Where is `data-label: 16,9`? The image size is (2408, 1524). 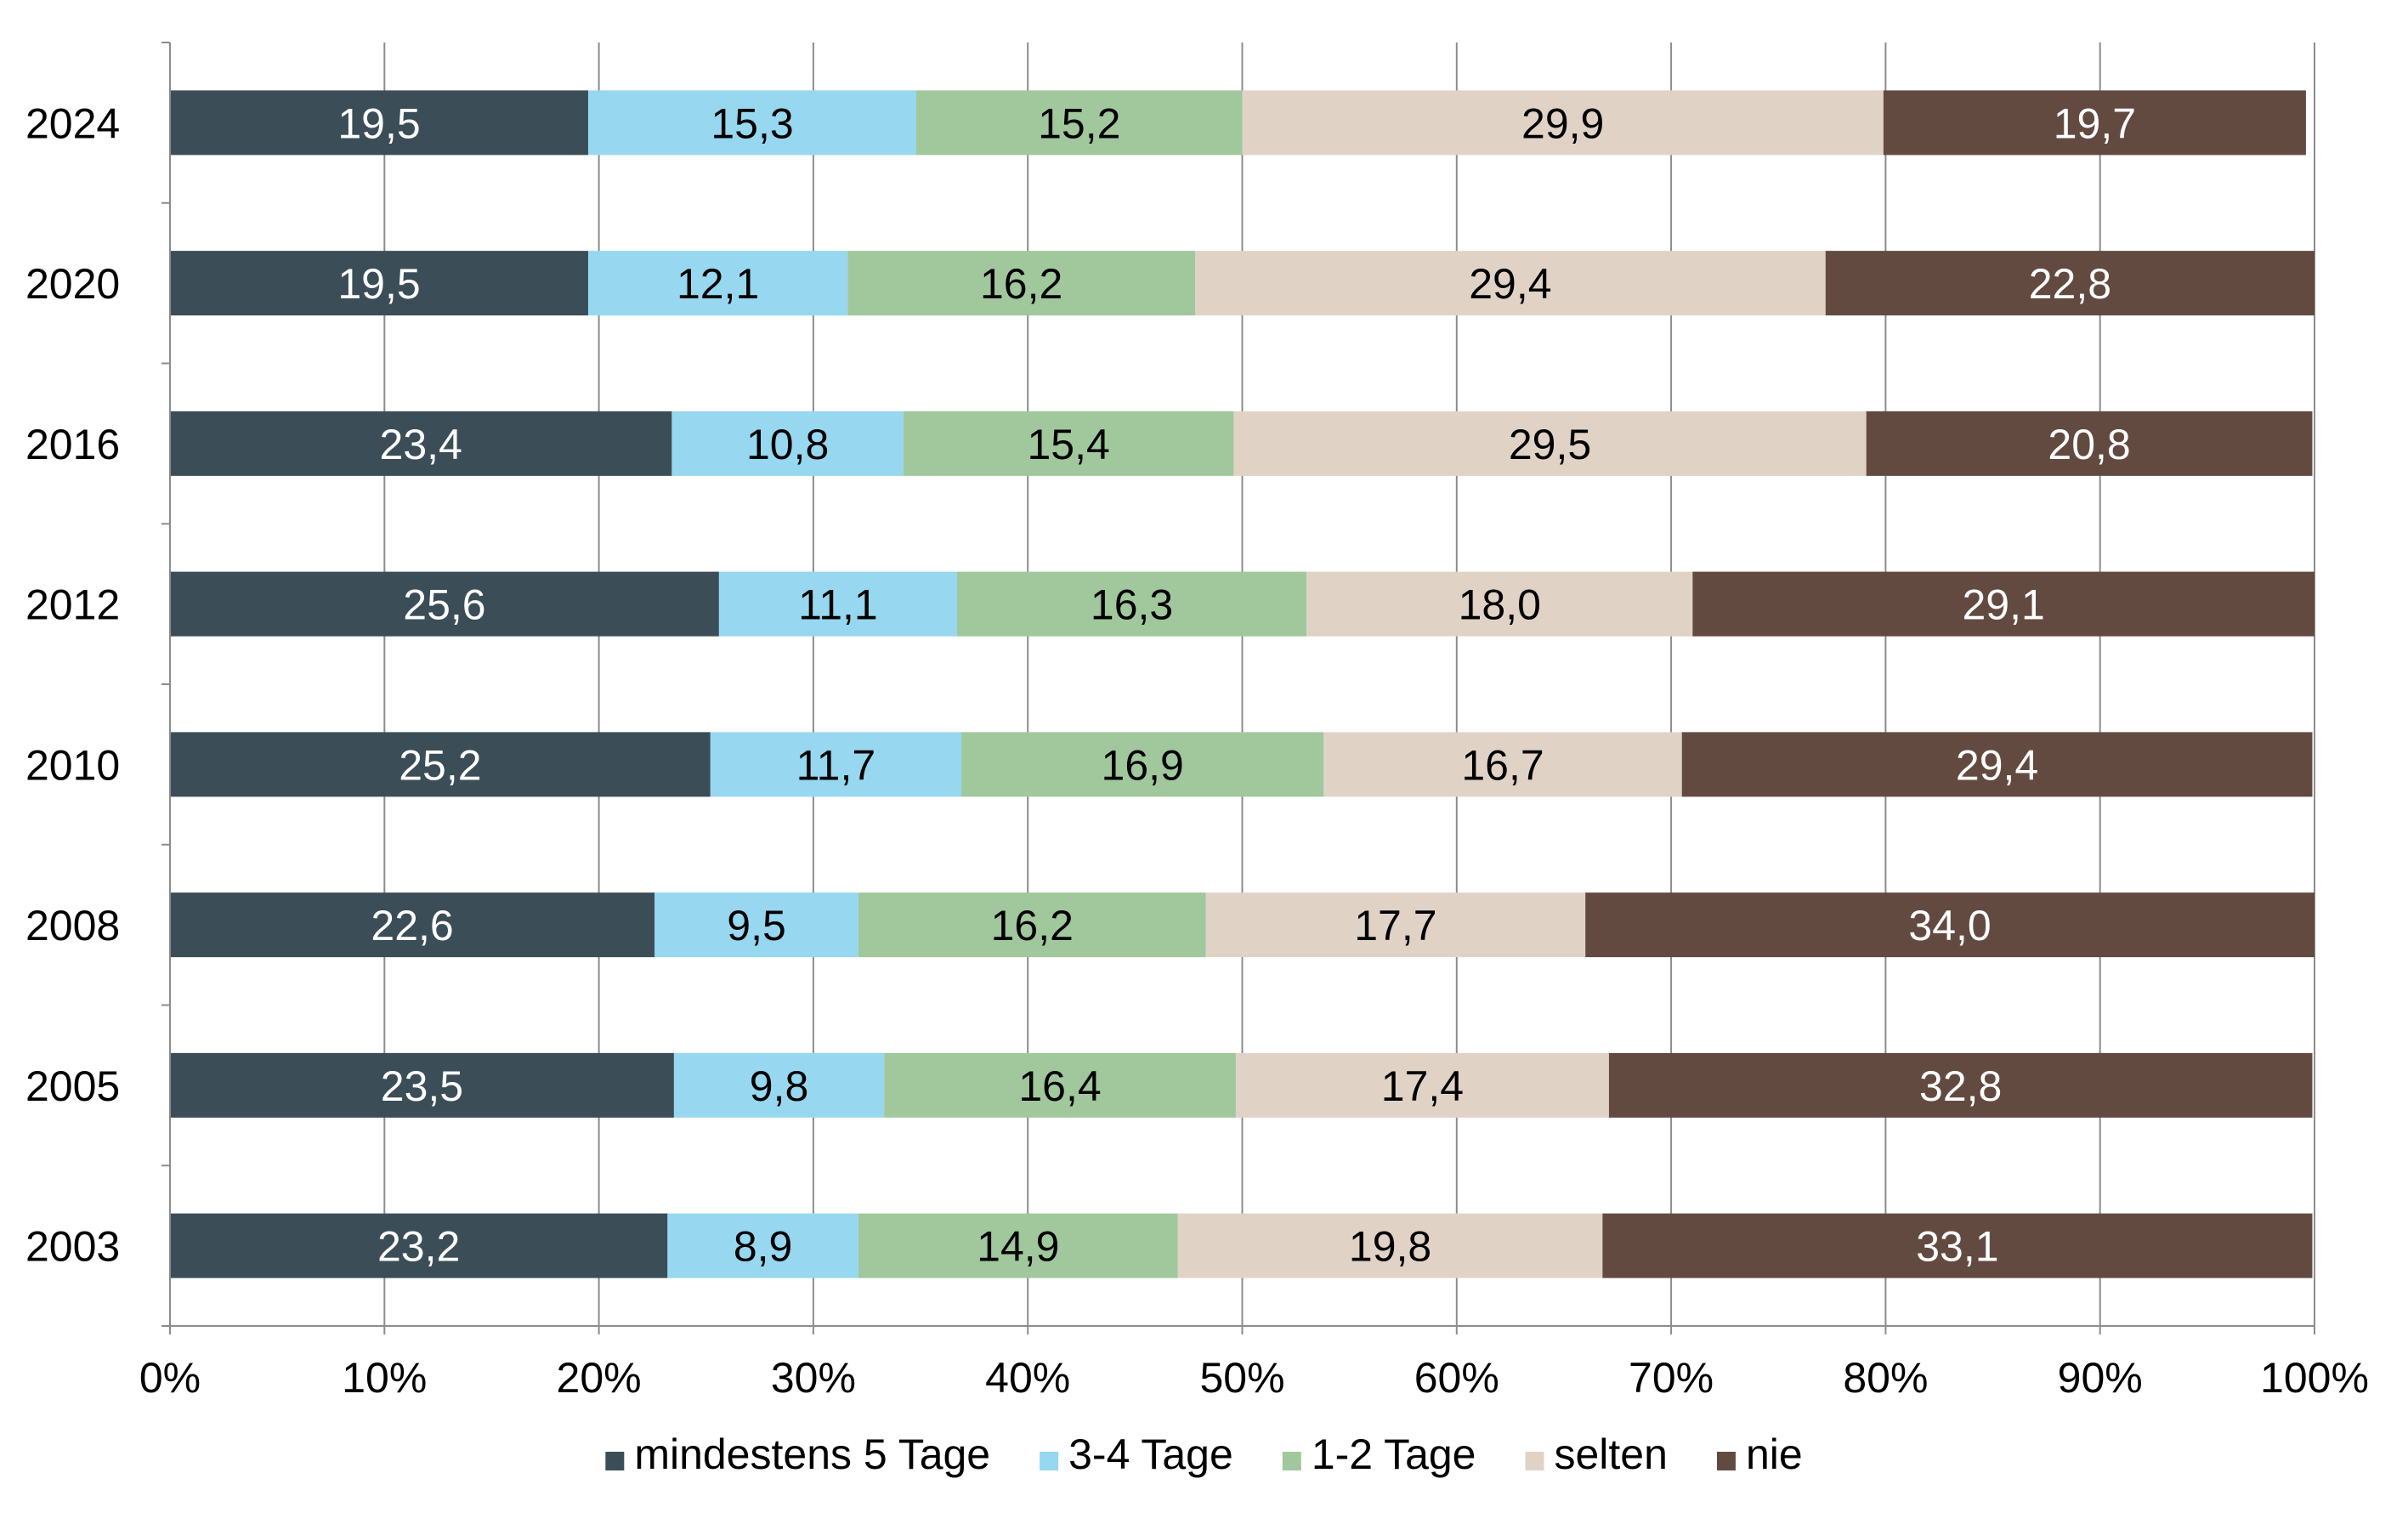
data-label: 16,9 is located at coordinates (1143, 765).